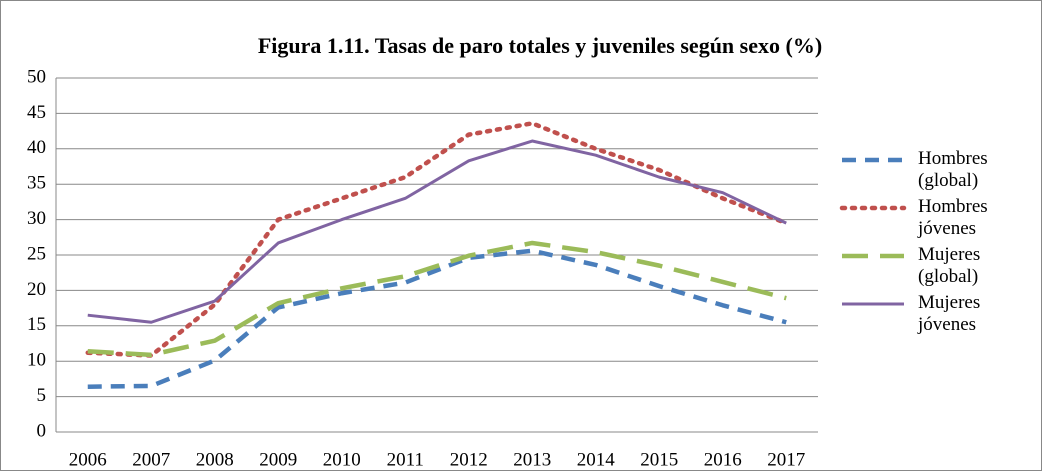  Describe the element at coordinates (278, 459) in the screenshot. I see `x-tick-label: 2009` at that location.